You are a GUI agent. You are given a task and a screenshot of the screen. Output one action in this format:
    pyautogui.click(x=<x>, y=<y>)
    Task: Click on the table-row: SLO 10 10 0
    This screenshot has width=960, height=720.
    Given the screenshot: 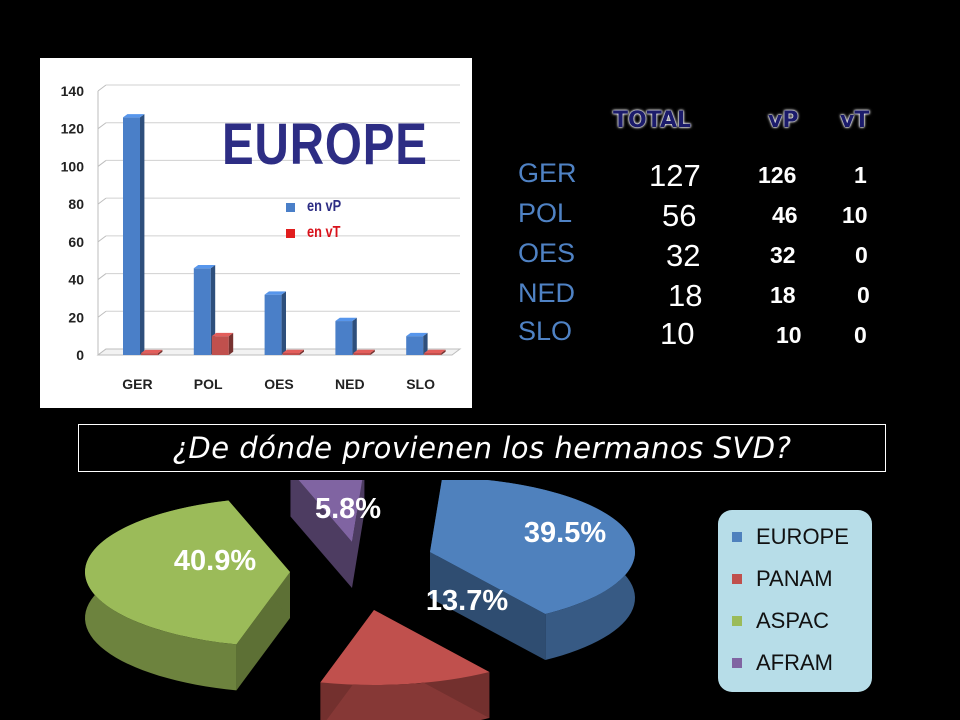 What is the action you would take?
    pyautogui.click(x=708, y=336)
    